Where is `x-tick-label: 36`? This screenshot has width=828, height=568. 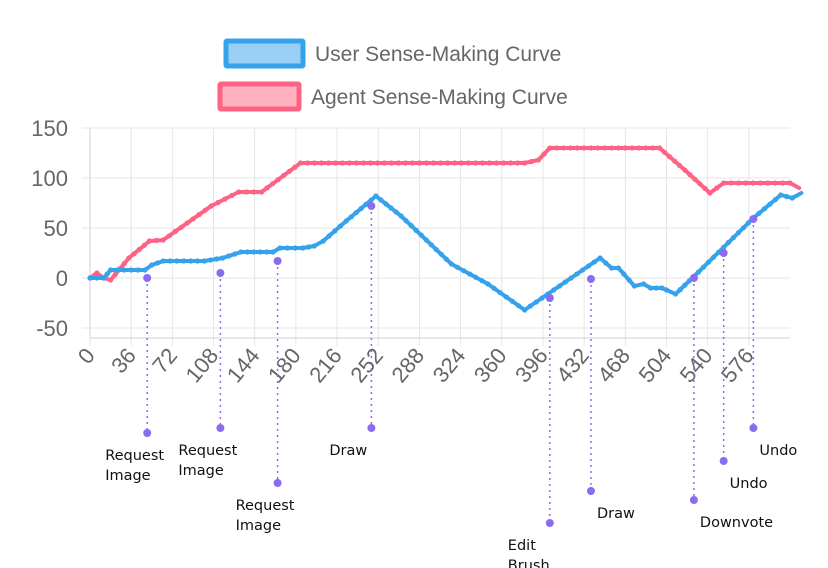 x-tick-label: 36 is located at coordinates (123, 360).